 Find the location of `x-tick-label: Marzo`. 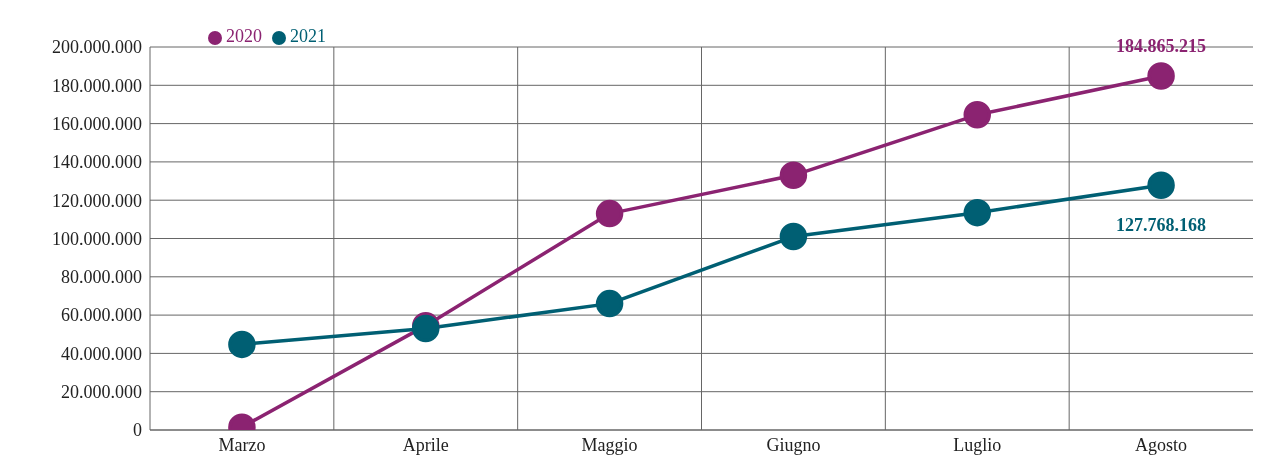

x-tick-label: Marzo is located at coordinates (242, 444).